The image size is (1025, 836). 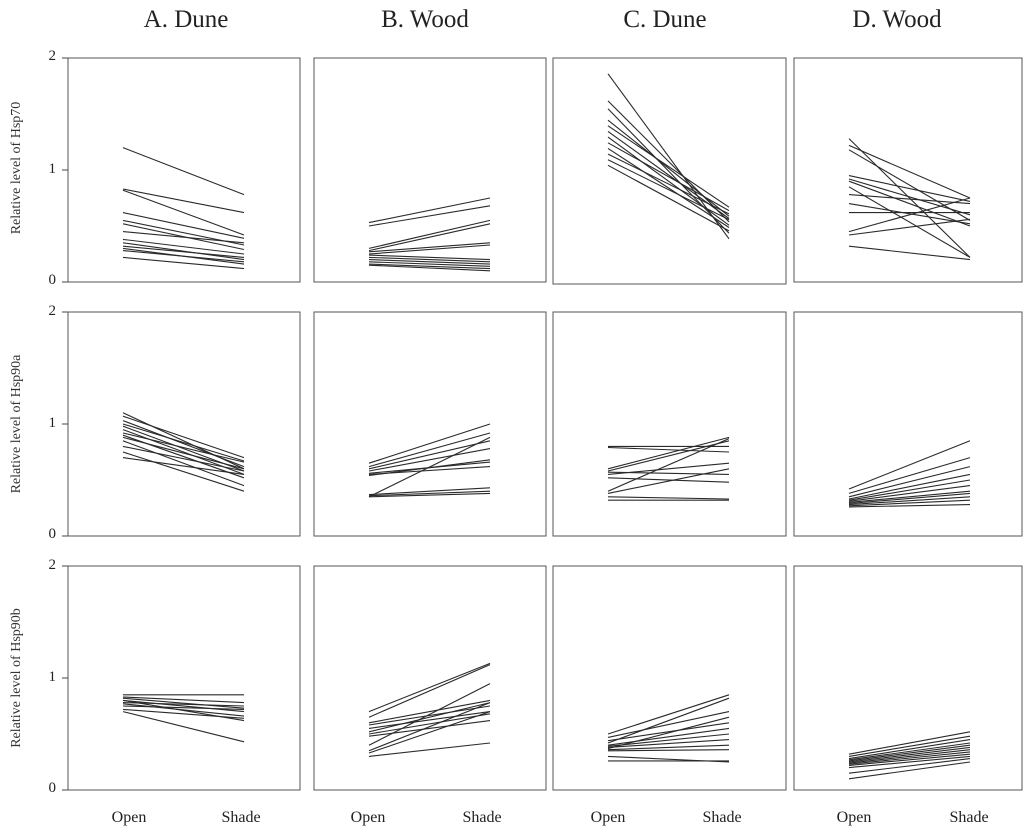 I want to click on xcat-open-a: Open, so click(x=129, y=817).